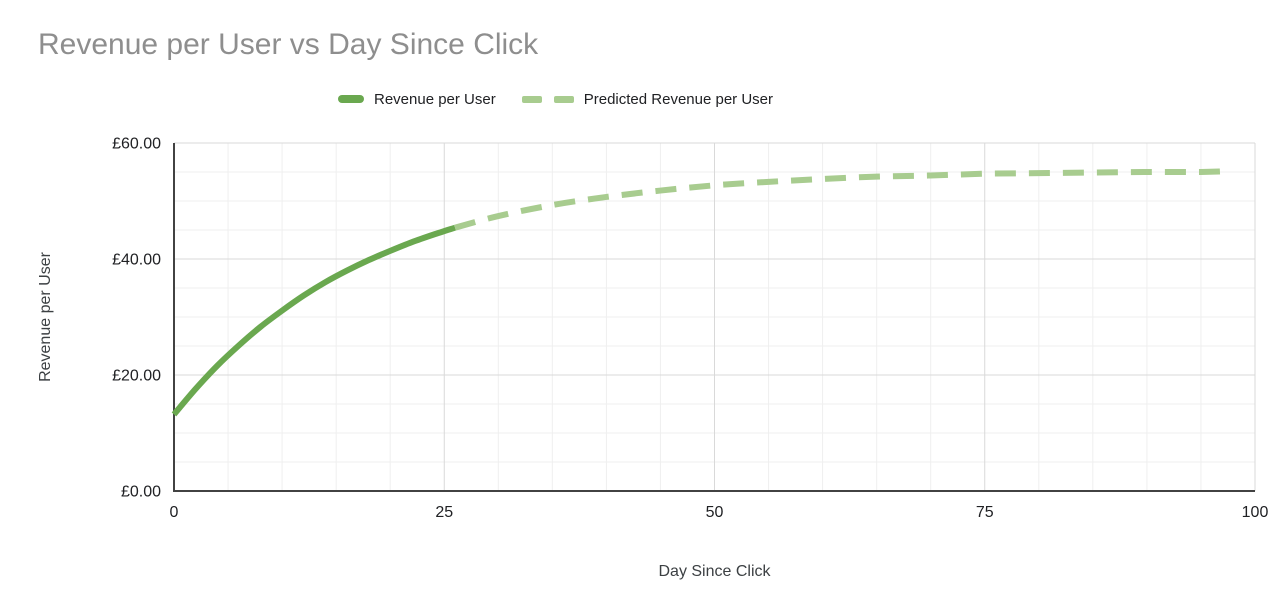  I want to click on legend-solid-line-swatch-icon, so click(351, 99).